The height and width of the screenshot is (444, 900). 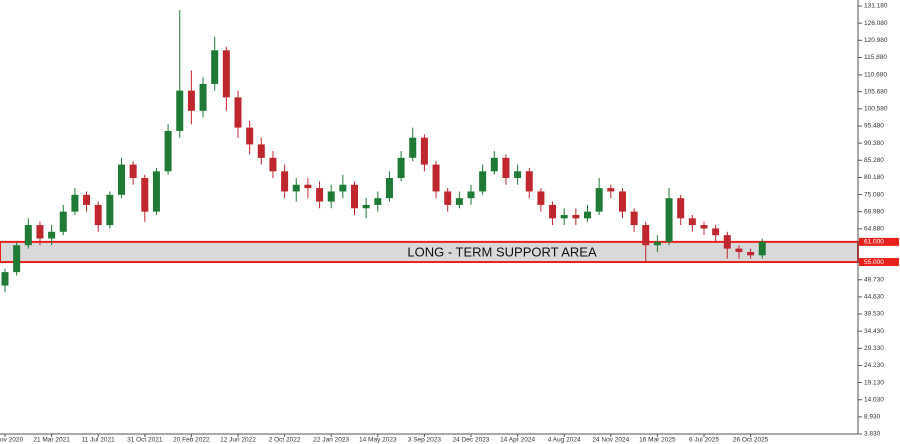 What do you see at coordinates (874, 399) in the screenshot?
I see `y-tick-label: 14.030` at bounding box center [874, 399].